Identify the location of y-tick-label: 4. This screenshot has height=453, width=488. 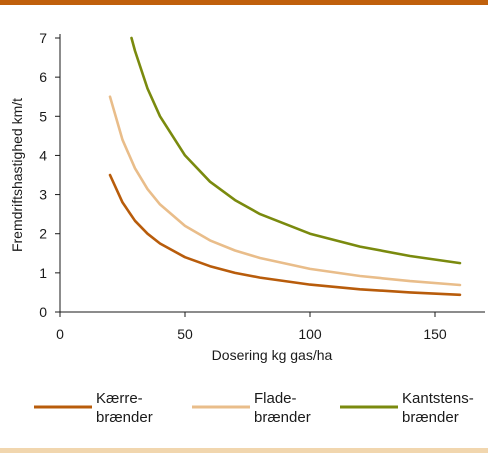
(43, 155).